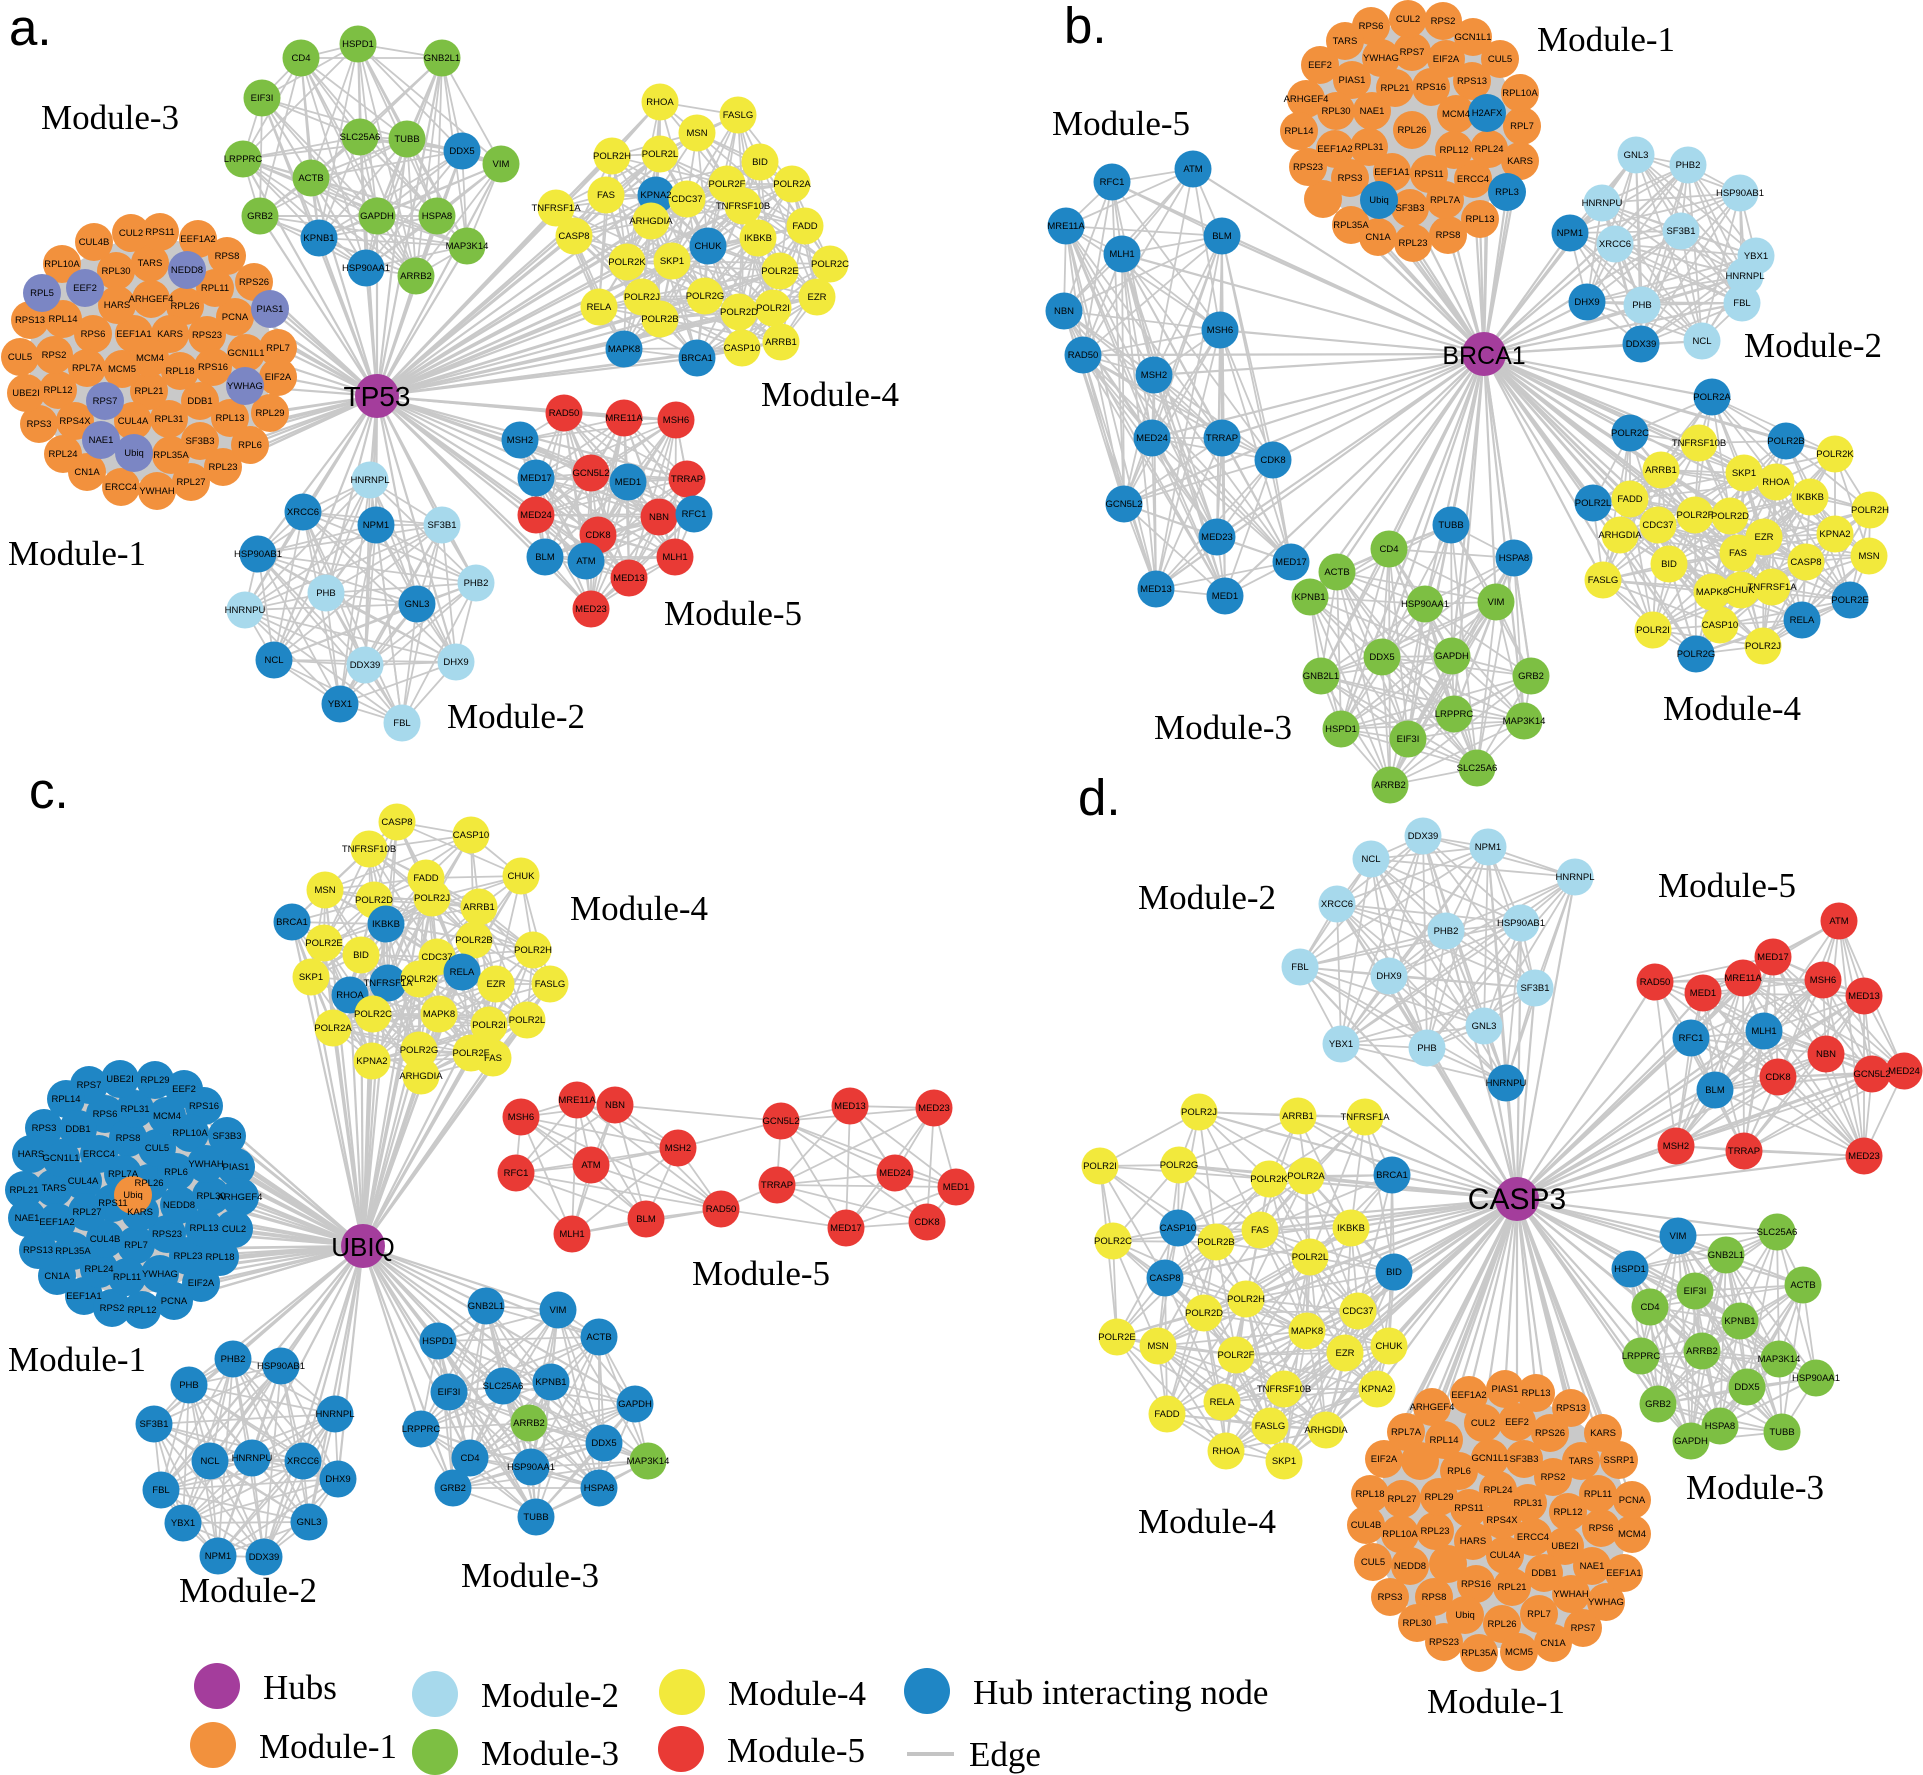 This screenshot has width=1923, height=1775. I want to click on svg-text: SF3B1, so click(153, 1424).